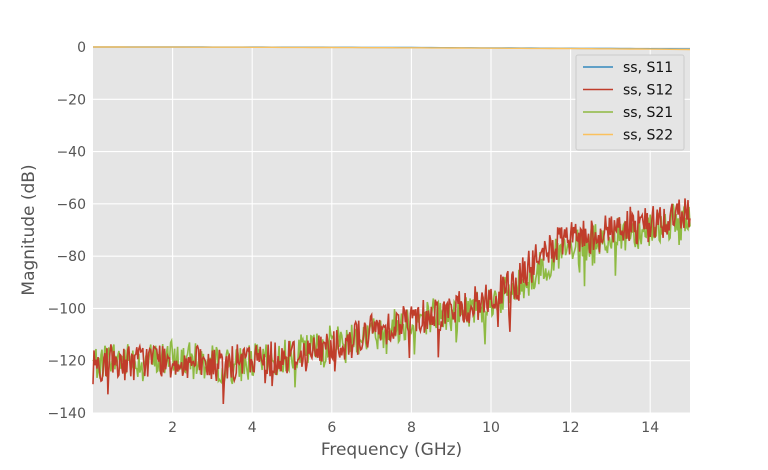  What do you see at coordinates (67, 414) in the screenshot?
I see `y-tick-label: −140` at bounding box center [67, 414].